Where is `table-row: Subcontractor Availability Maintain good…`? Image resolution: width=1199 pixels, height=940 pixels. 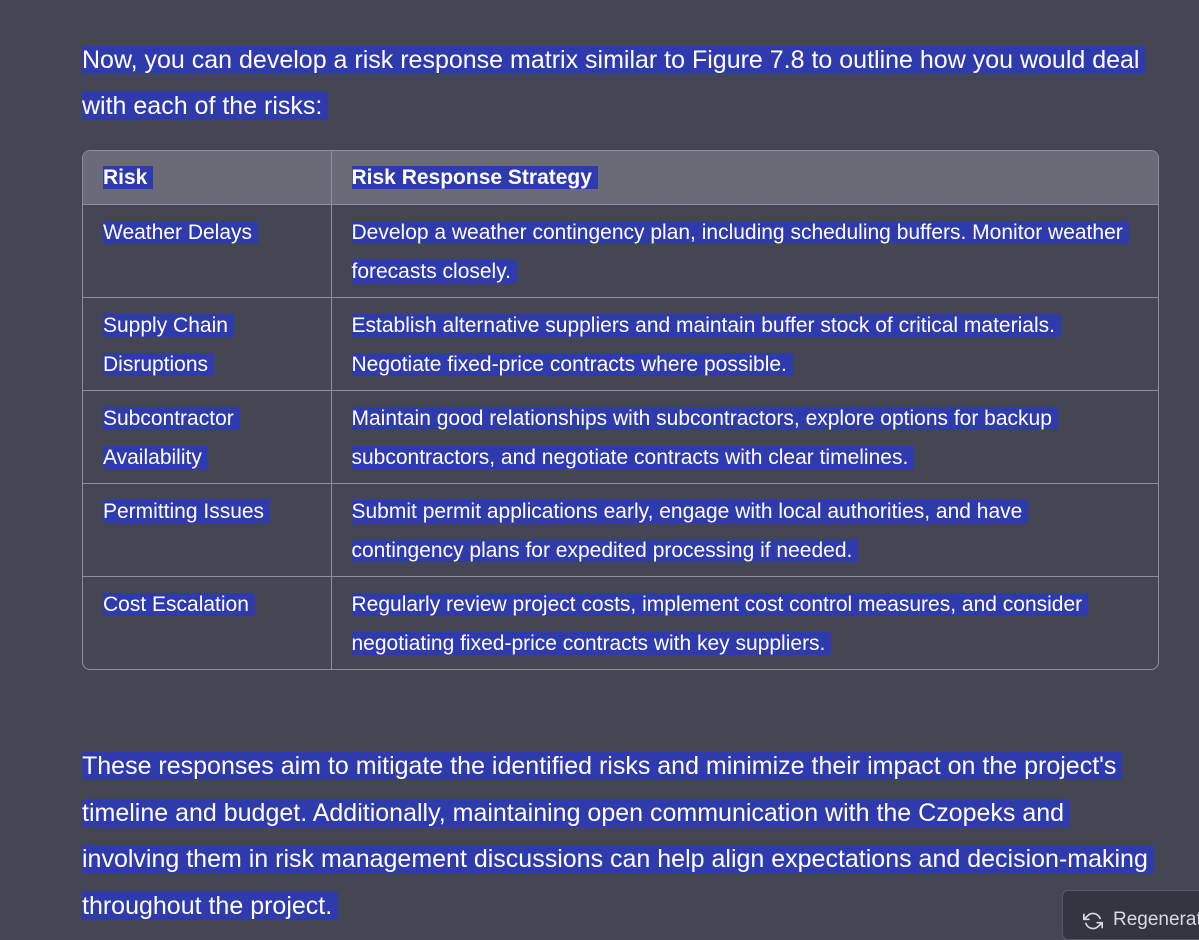 table-row: Subcontractor Availability Maintain good… is located at coordinates (620, 437).